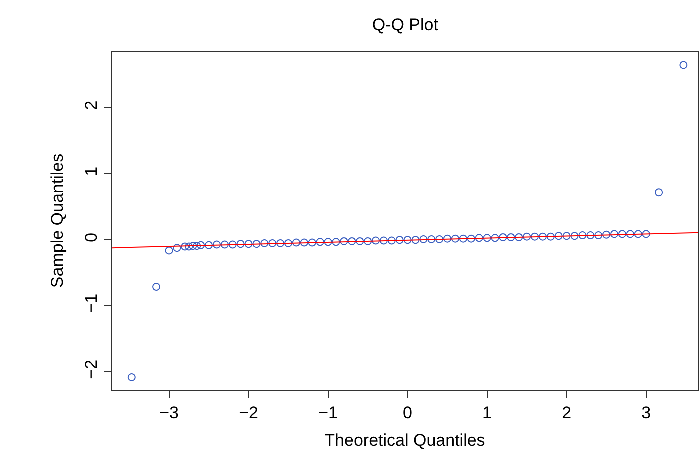 The height and width of the screenshot is (464, 699). What do you see at coordinates (328, 412) in the screenshot?
I see `x-tick-label: −1` at bounding box center [328, 412].